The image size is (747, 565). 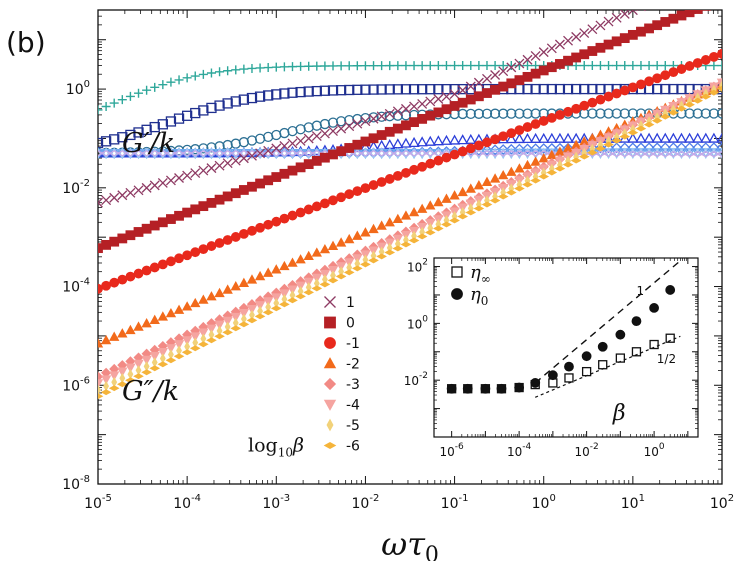 What do you see at coordinates (722, 502) in the screenshot?
I see `x-tick-label: 10²` at bounding box center [722, 502].